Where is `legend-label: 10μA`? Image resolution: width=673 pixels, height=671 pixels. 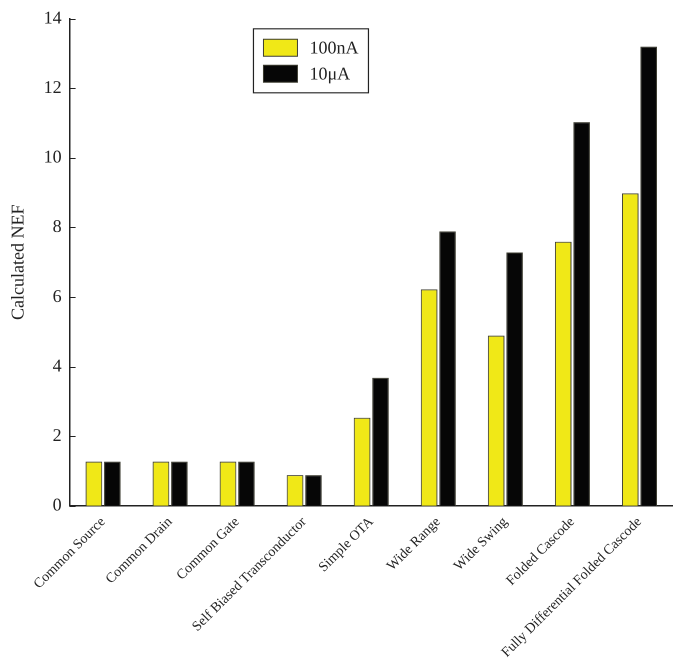
legend-label: 10μA is located at coordinates (329, 74).